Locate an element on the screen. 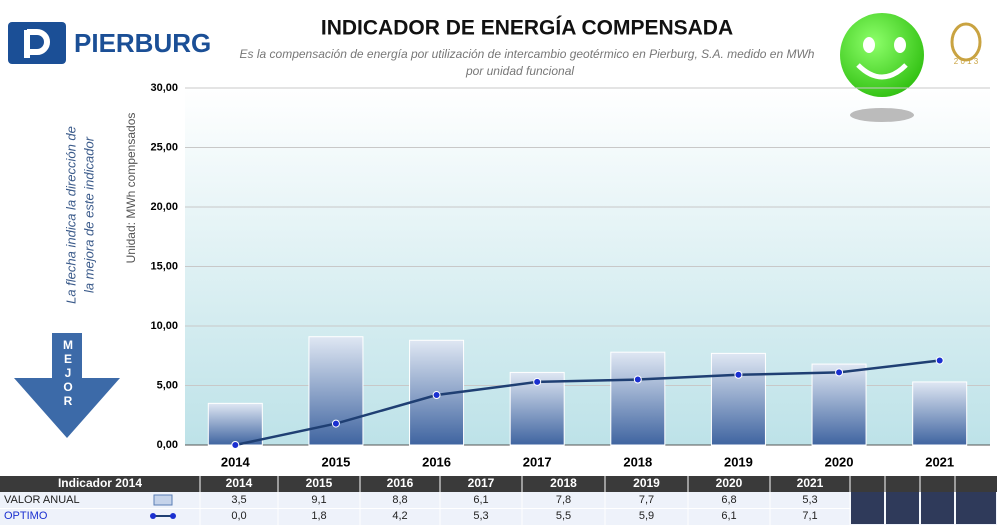 The width and height of the screenshot is (997, 525). x-tick-label: 2021 is located at coordinates (939, 461).